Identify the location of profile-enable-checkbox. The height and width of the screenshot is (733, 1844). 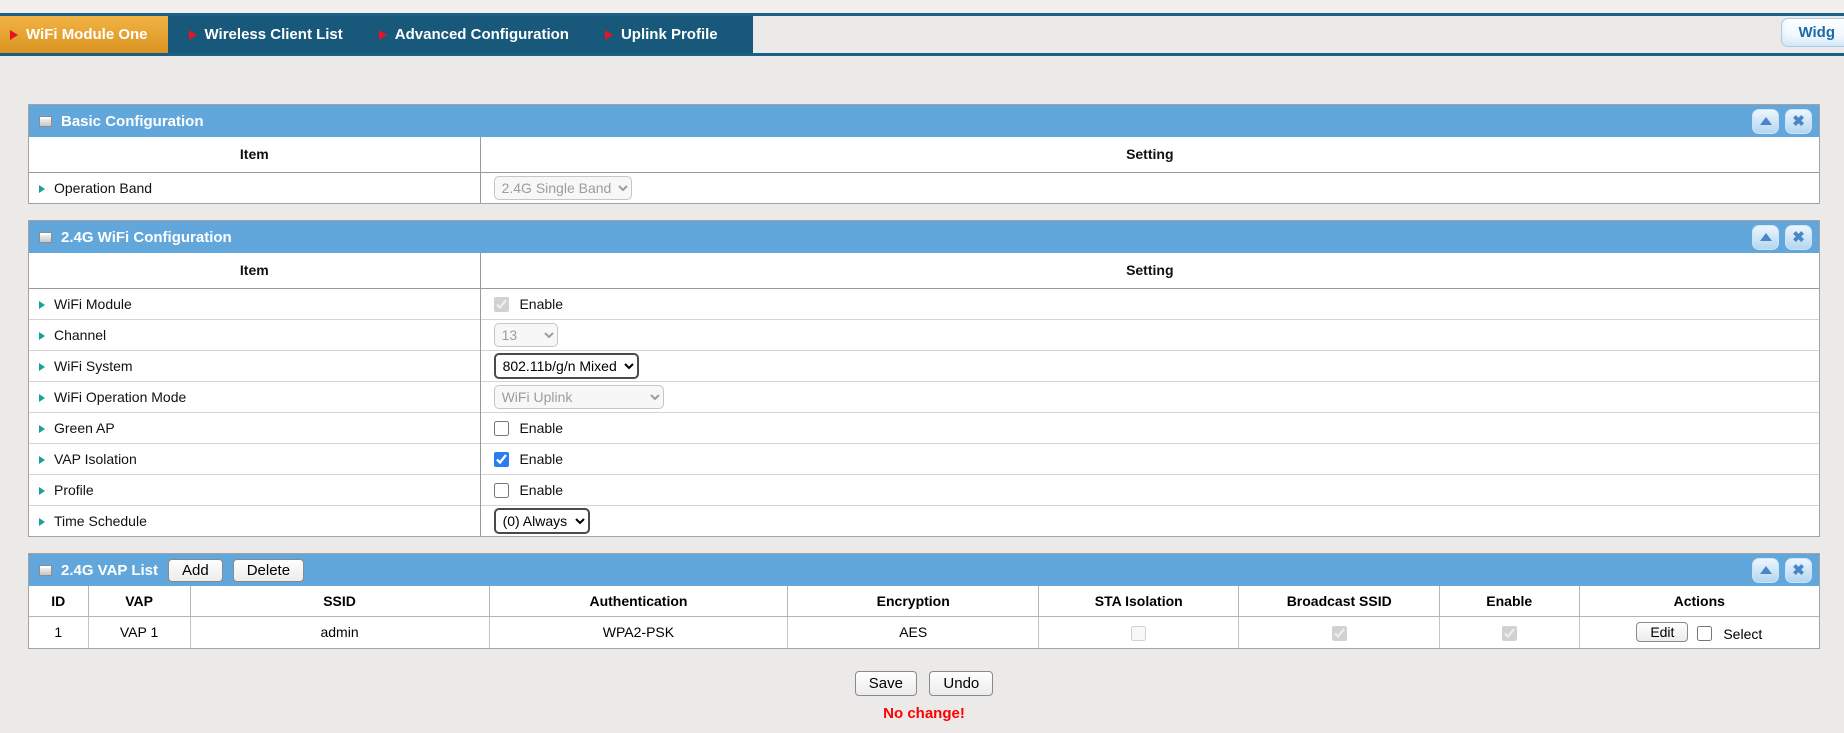
(501, 490).